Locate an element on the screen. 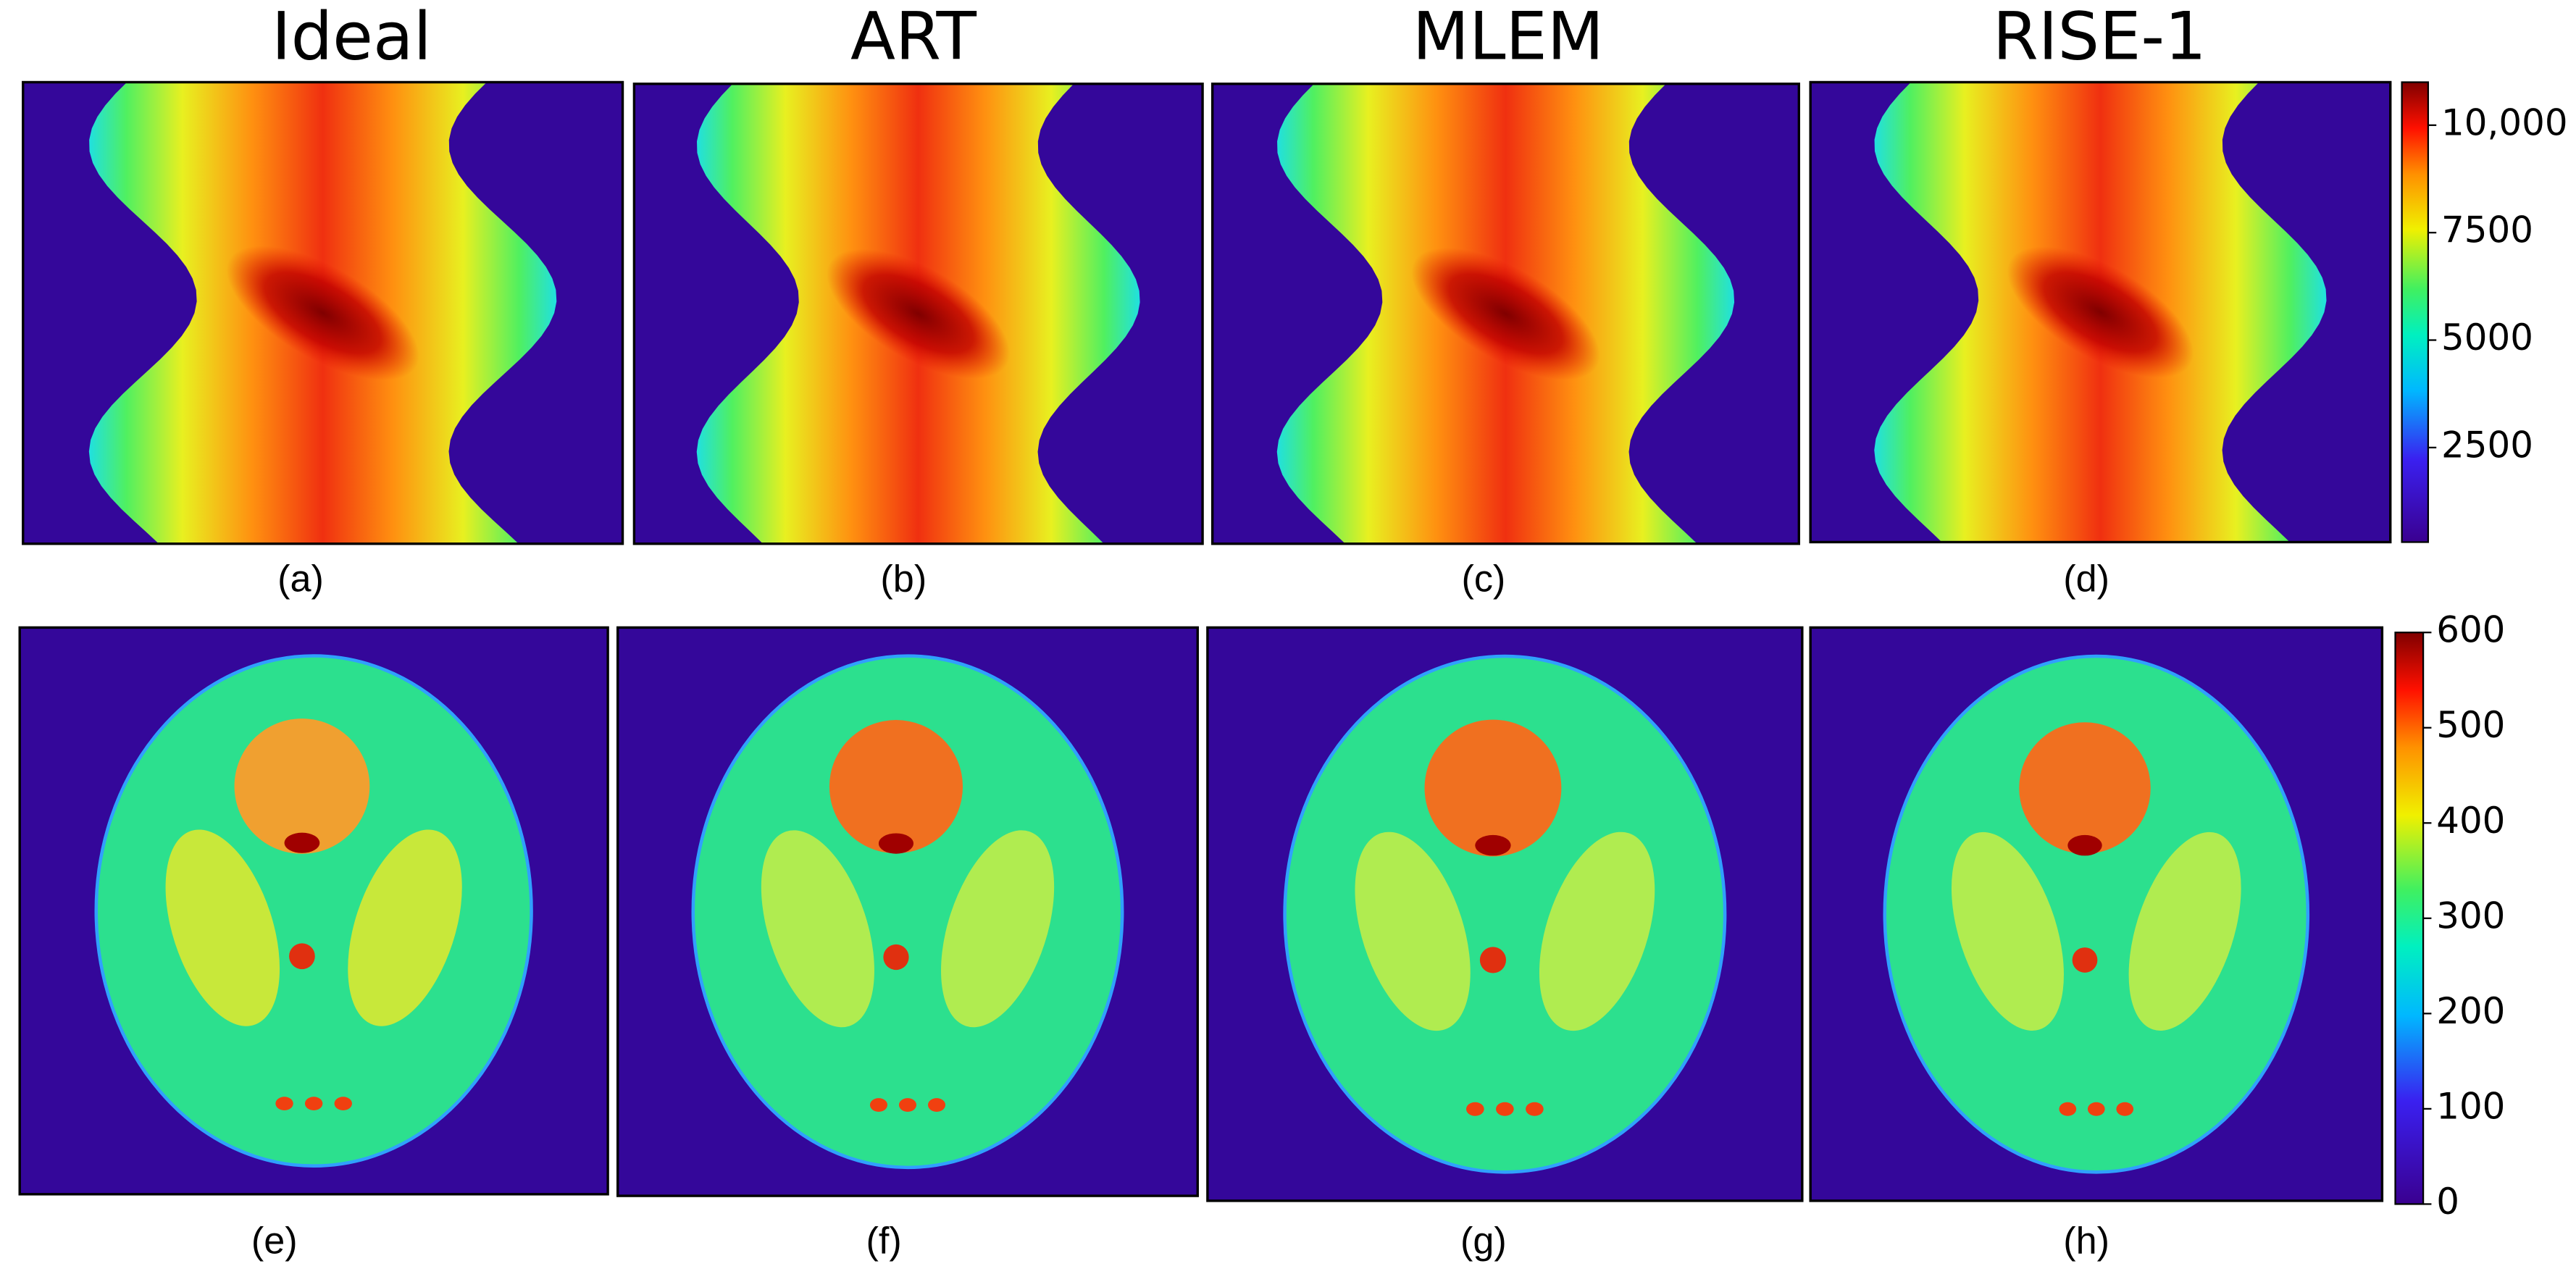 Image resolution: width=2576 pixels, height=1282 pixels. colorbar-tick-label: 400 is located at coordinates (2470, 821).